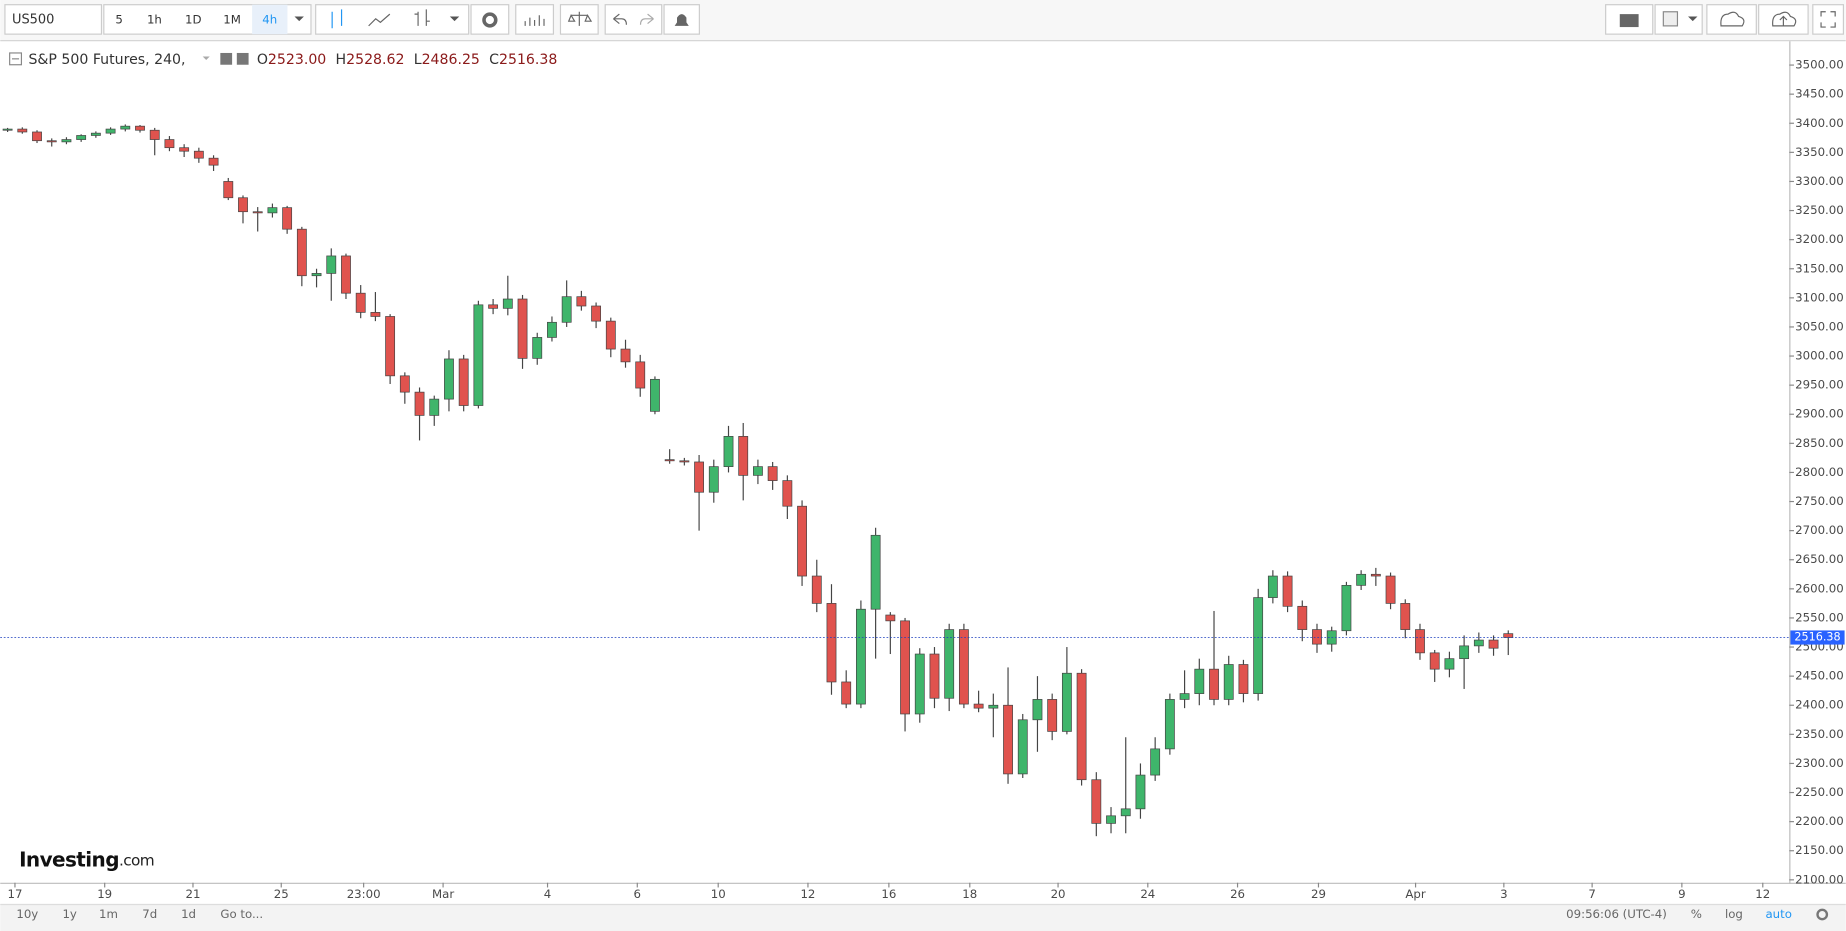  I want to click on auto-toggle: auto, so click(1778, 914).